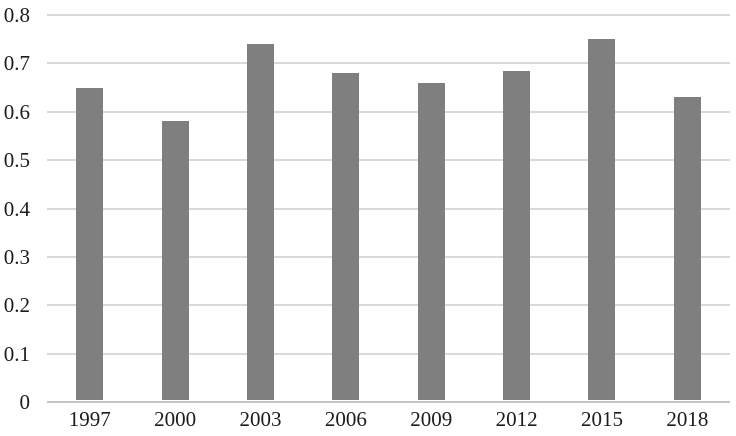 The height and width of the screenshot is (436, 736). Describe the element at coordinates (345, 419) in the screenshot. I see `x-tick-label: 2006` at that location.